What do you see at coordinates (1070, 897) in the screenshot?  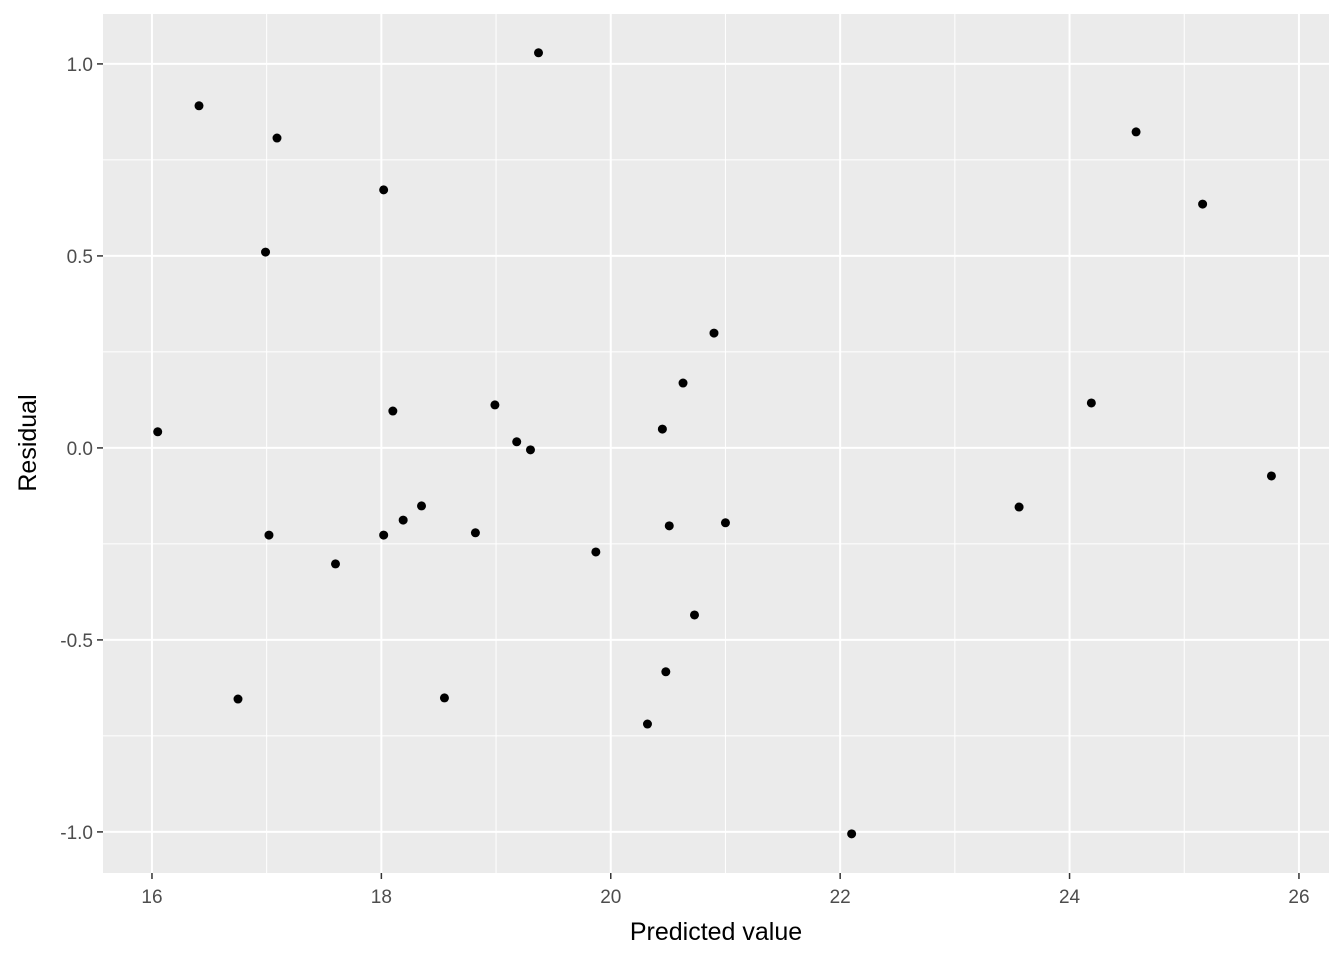 I see `x-tick-label: 24` at bounding box center [1070, 897].